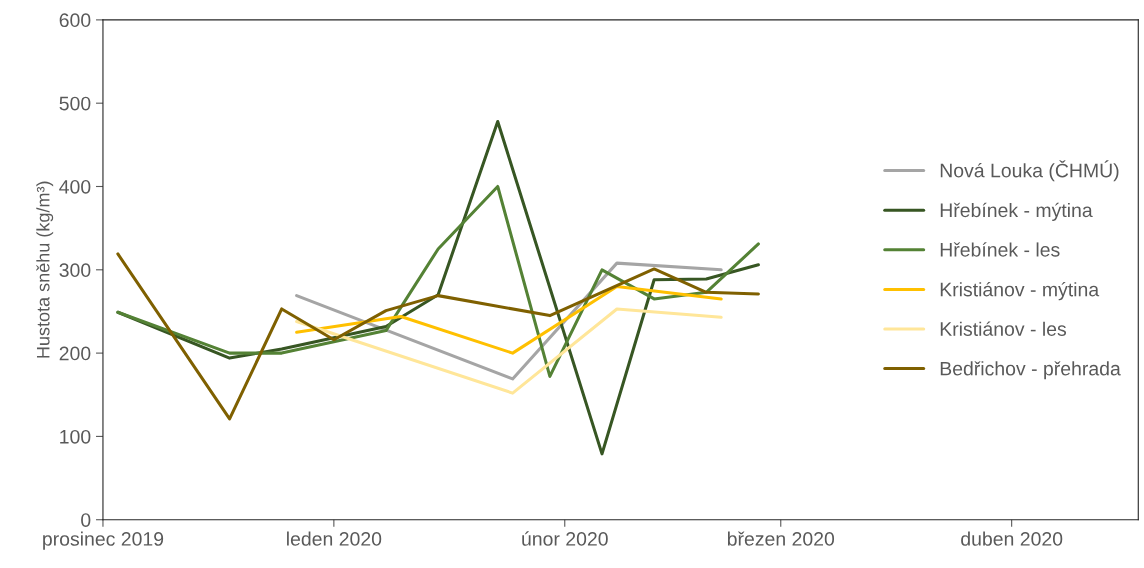  Describe the element at coordinates (75, 20) in the screenshot. I see `y-tick-label: 600` at that location.